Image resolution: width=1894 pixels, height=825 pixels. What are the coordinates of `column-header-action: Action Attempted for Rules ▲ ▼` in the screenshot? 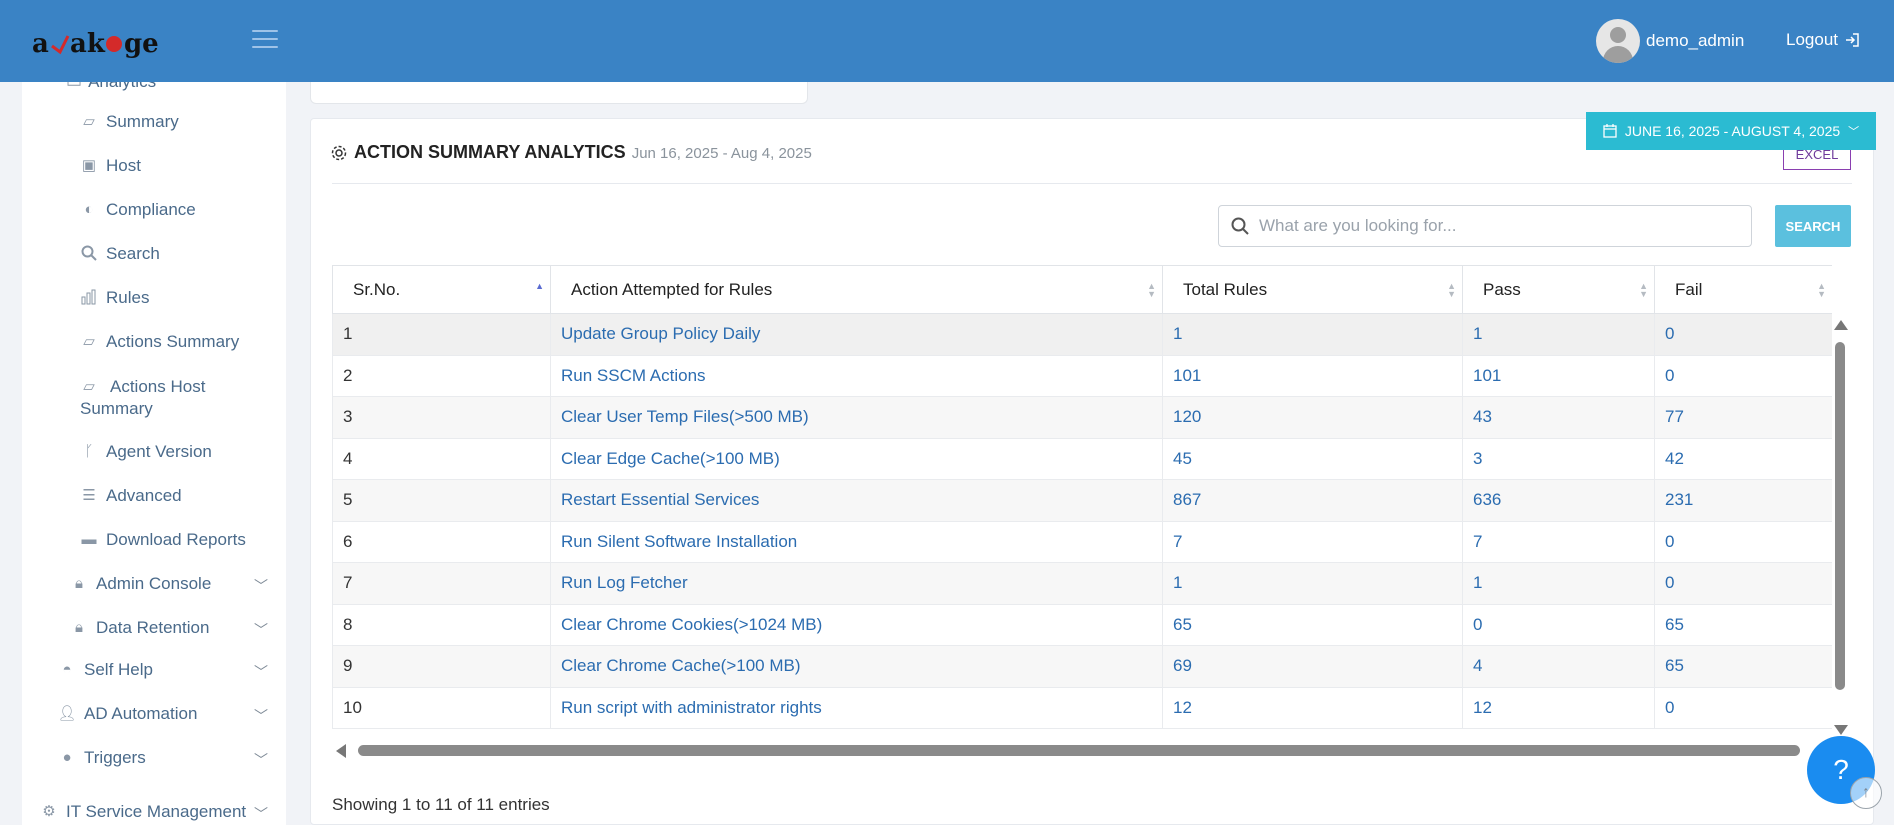 It's located at (856, 289).